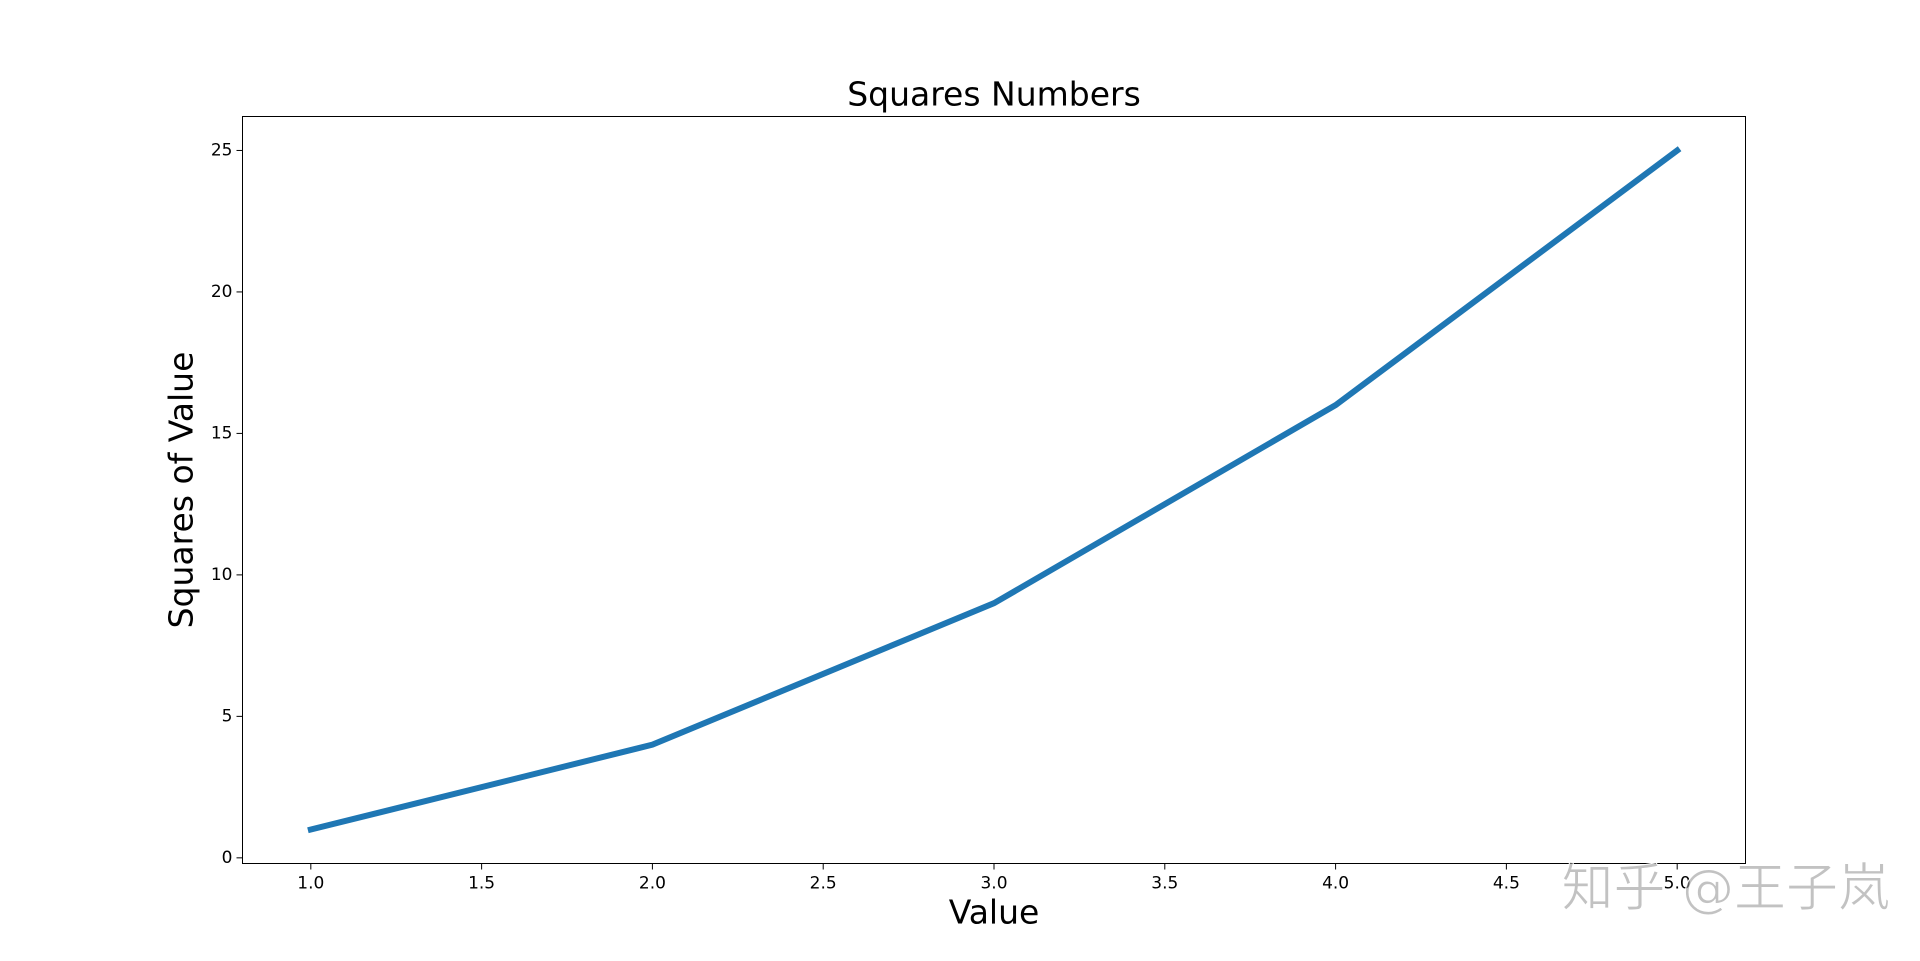  I want to click on chart-title: Squares Numbers, so click(994, 94).